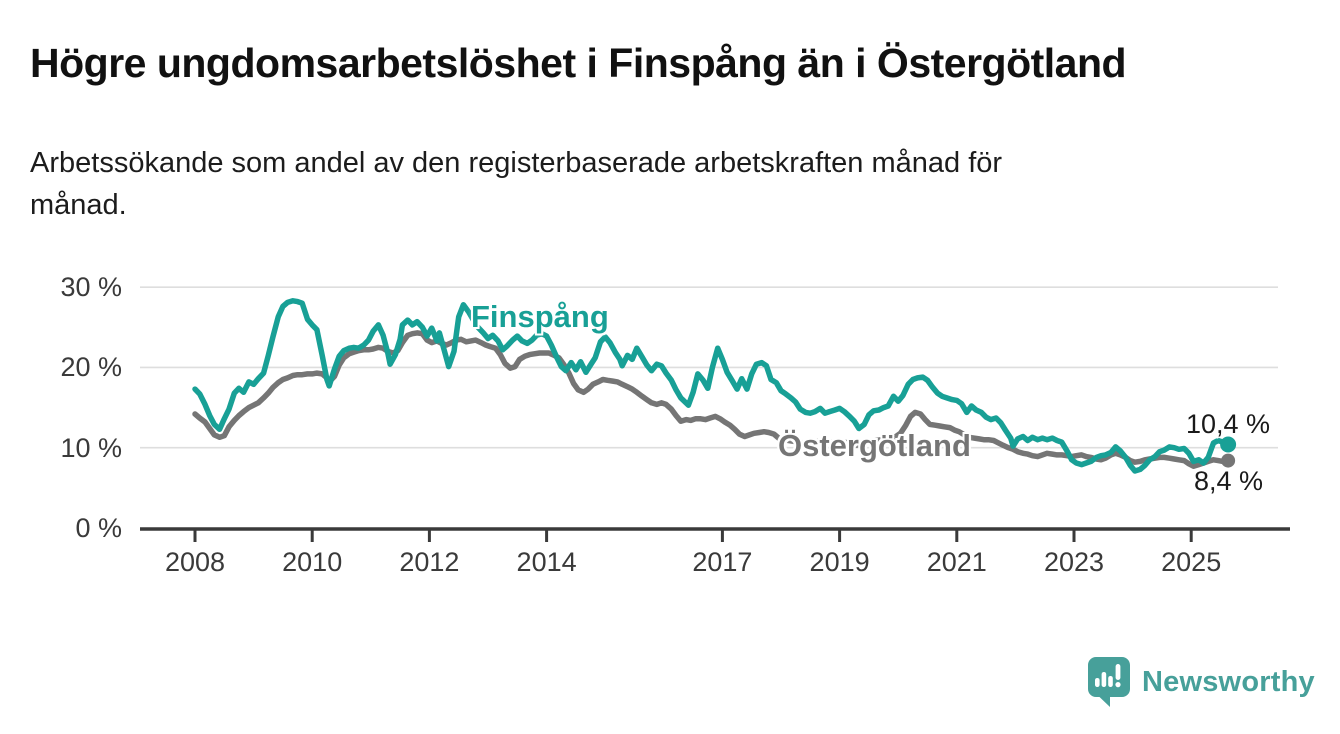 This screenshot has height=734, width=1340. What do you see at coordinates (91, 367) in the screenshot?
I see `y-tick-label: 20 %` at bounding box center [91, 367].